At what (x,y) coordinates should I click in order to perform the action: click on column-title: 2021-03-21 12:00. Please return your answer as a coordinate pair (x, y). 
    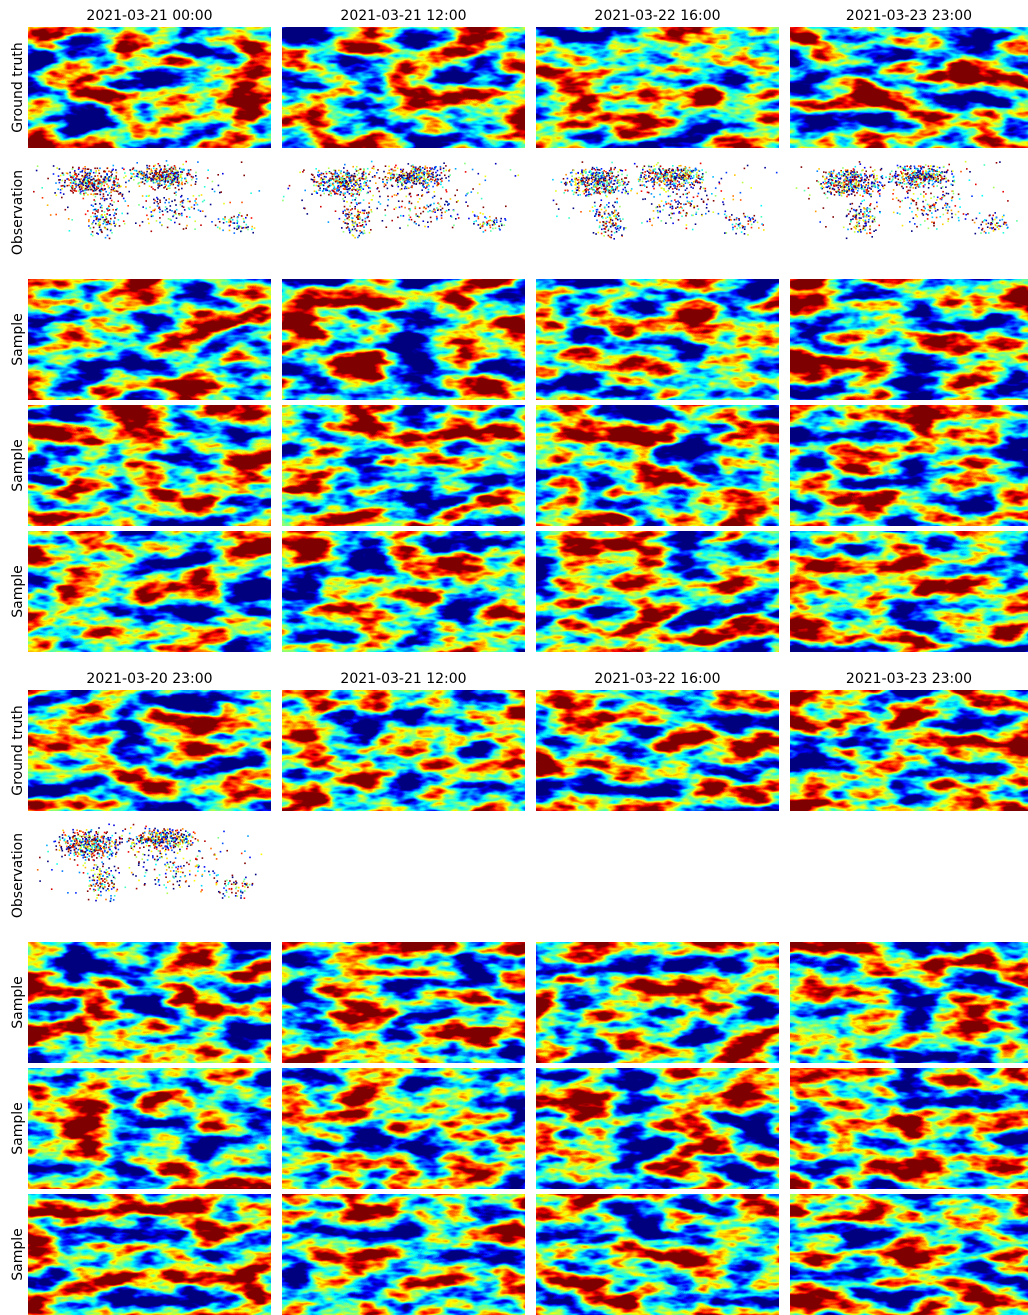
    Looking at the image, I should click on (403, 679).